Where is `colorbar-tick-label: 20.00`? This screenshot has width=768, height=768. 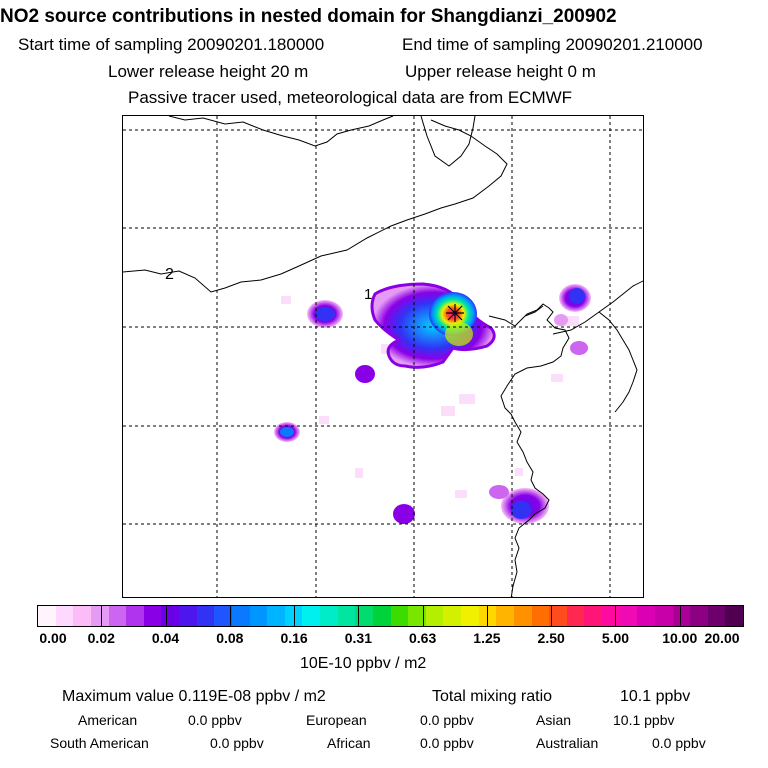
colorbar-tick-label: 20.00 is located at coordinates (722, 638).